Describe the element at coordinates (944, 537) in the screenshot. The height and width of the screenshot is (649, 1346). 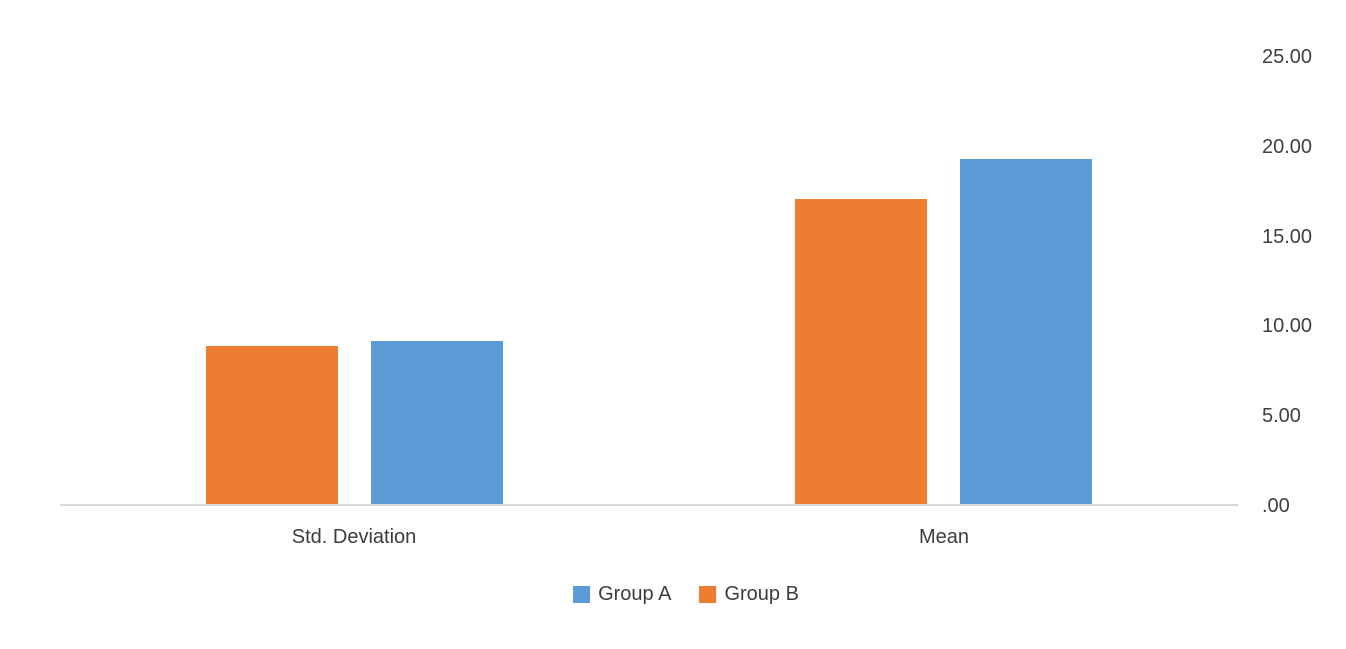
I see `category-label-mean: Mean` at that location.